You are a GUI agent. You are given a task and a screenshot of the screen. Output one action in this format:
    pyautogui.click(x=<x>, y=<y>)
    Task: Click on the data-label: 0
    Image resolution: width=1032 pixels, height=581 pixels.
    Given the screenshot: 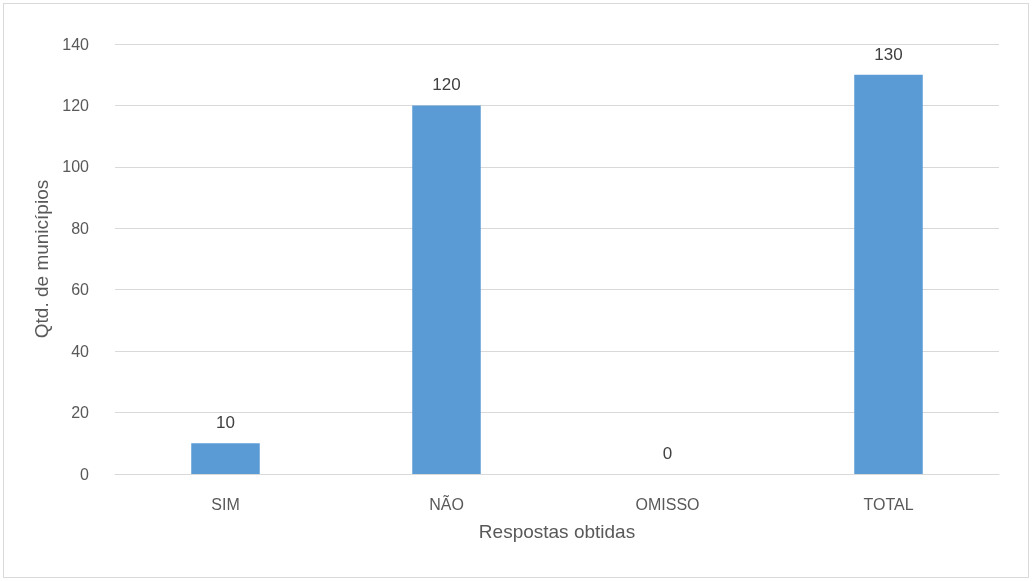 What is the action you would take?
    pyautogui.click(x=667, y=453)
    